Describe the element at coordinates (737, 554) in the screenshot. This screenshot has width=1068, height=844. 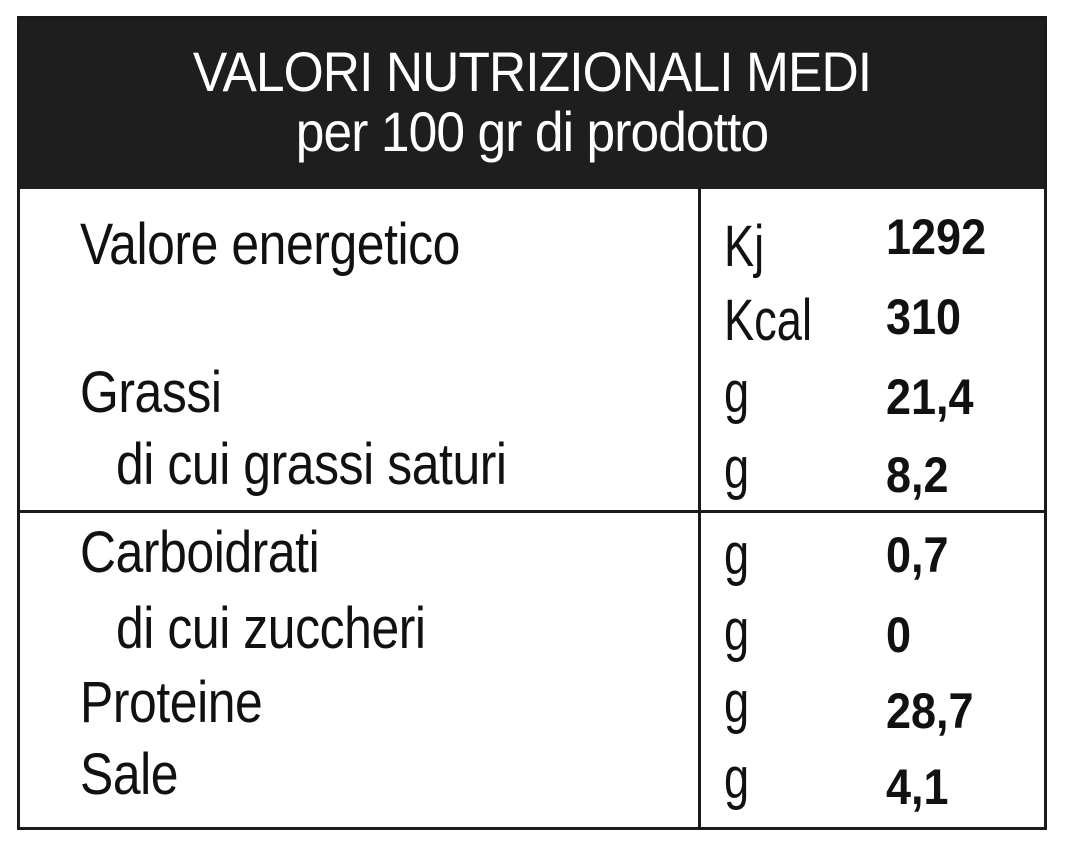
I see `unit-carbohydrates: g` at that location.